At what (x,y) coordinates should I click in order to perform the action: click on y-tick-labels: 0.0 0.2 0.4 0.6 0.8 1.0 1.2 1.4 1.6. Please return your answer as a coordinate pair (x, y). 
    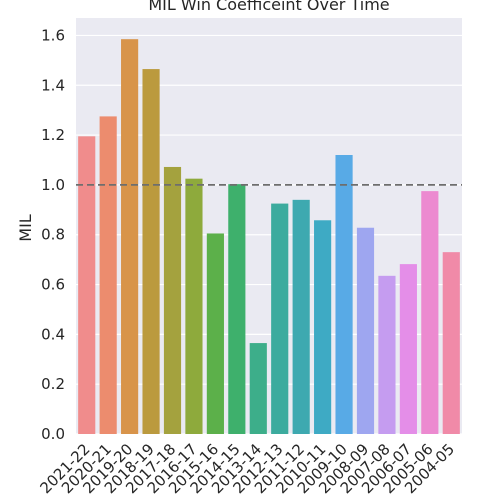
    Looking at the image, I should click on (53, 234).